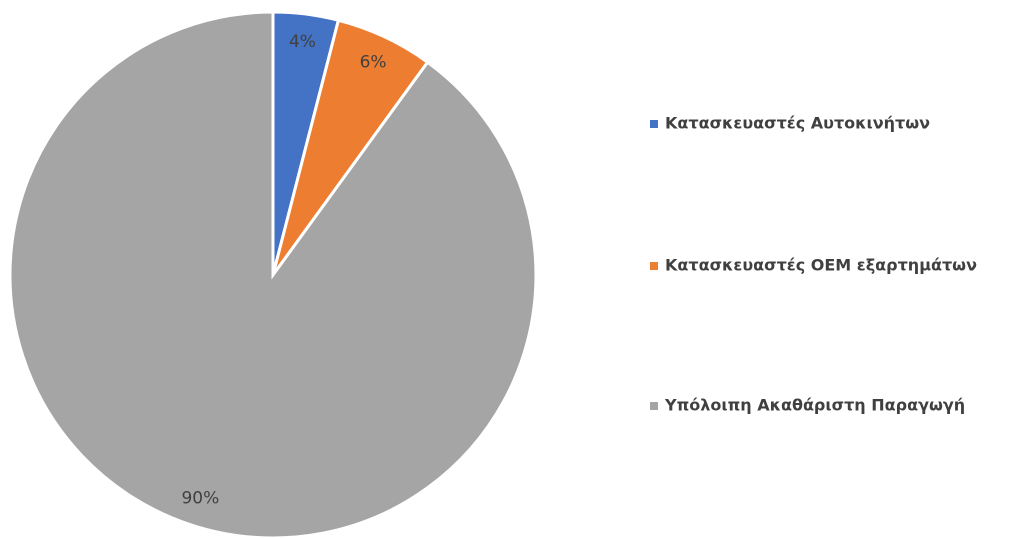  I want to click on legend-label: Κατασκευαστές Αυτοκινήτων, so click(797, 123).